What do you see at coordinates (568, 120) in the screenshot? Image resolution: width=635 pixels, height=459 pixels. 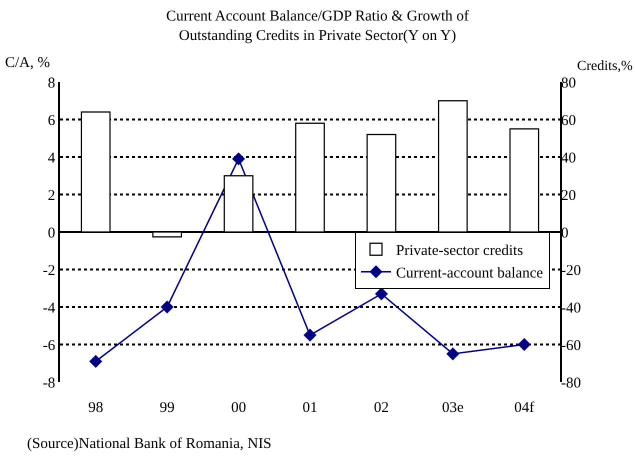 I see `y2-tick-label: 60` at bounding box center [568, 120].